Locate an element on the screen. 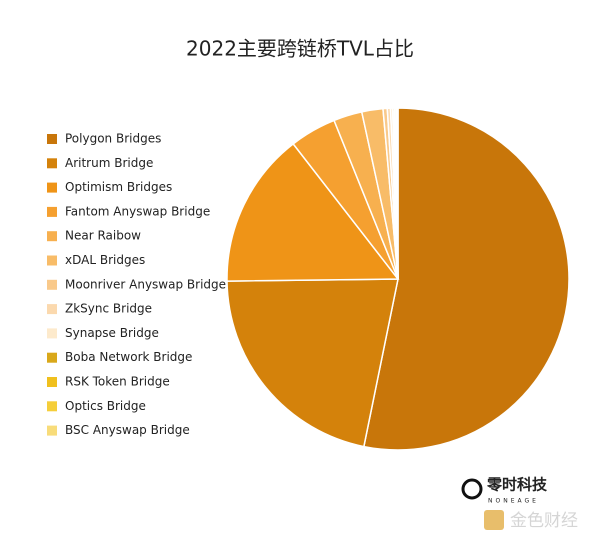 This screenshot has height=541, width=600. source-name: 金色财经 is located at coordinates (544, 521).